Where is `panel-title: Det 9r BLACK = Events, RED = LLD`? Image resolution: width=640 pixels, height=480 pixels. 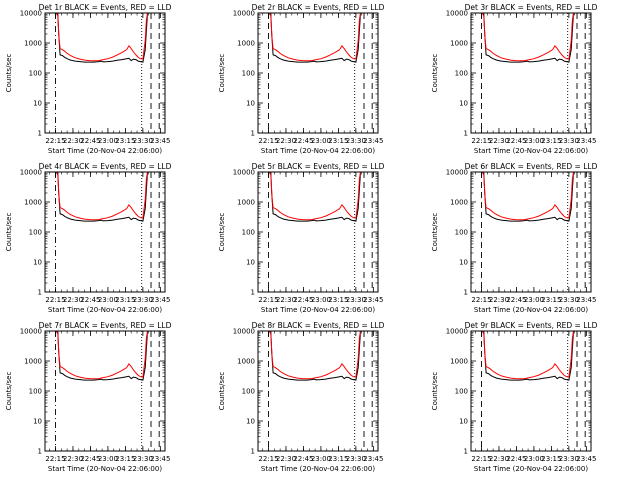 panel-title: Det 9r BLACK = Events, RED = LLD is located at coordinates (531, 325).